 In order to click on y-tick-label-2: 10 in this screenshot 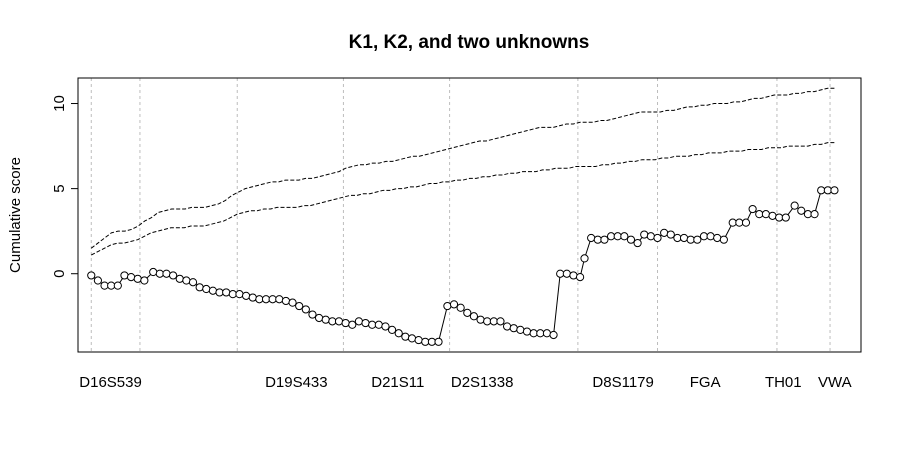, I will do `click(59, 103)`.